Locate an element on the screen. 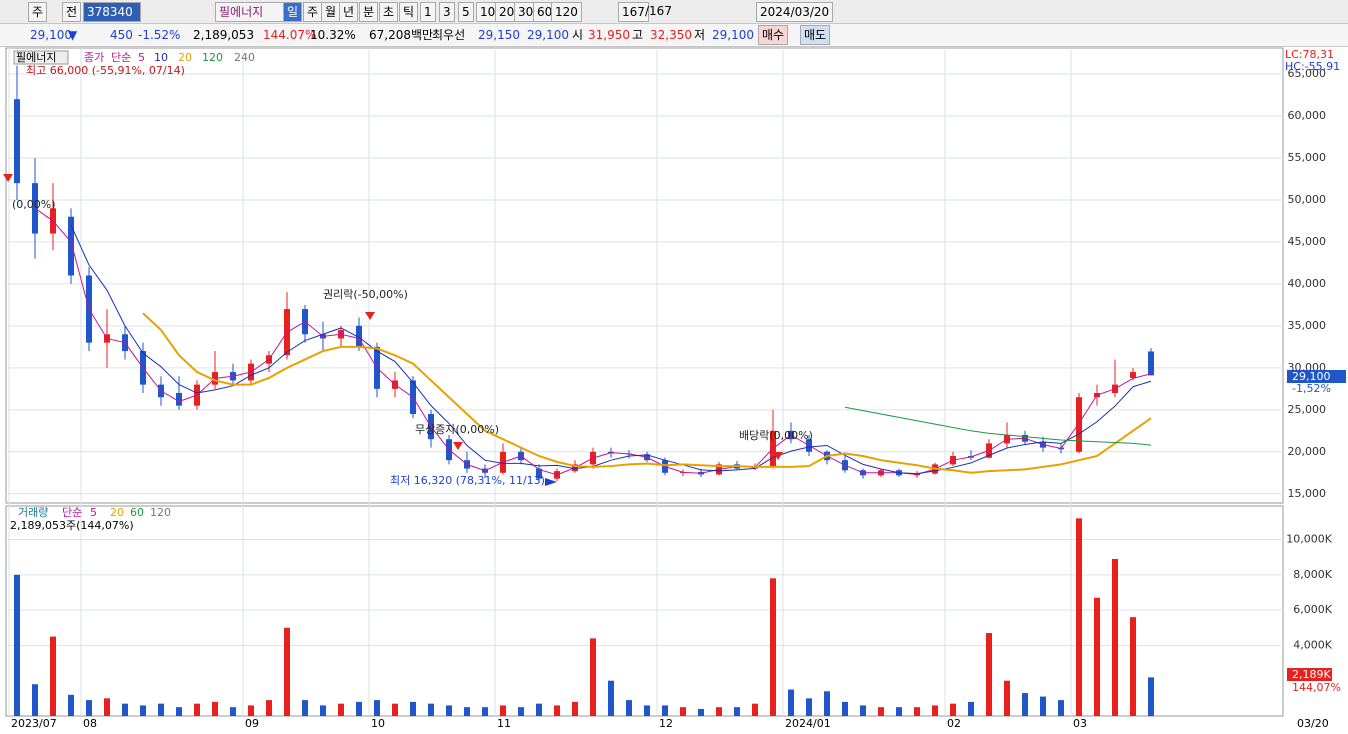 The height and width of the screenshot is (734, 1348). toolbar-item: 5 is located at coordinates (466, 12).